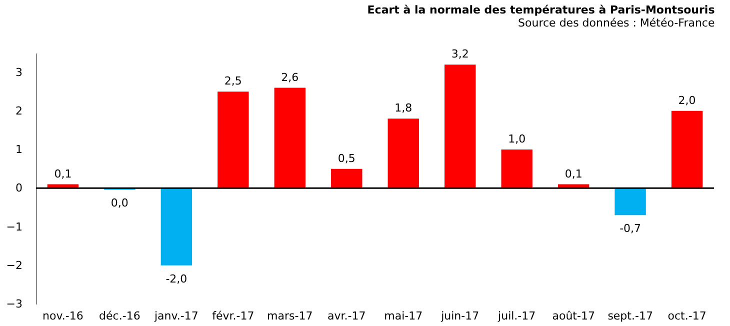 This screenshot has height=326, width=730. I want to click on chart-title: Ecart à la normale des températures à Paris-Montsouris, so click(541, 10).